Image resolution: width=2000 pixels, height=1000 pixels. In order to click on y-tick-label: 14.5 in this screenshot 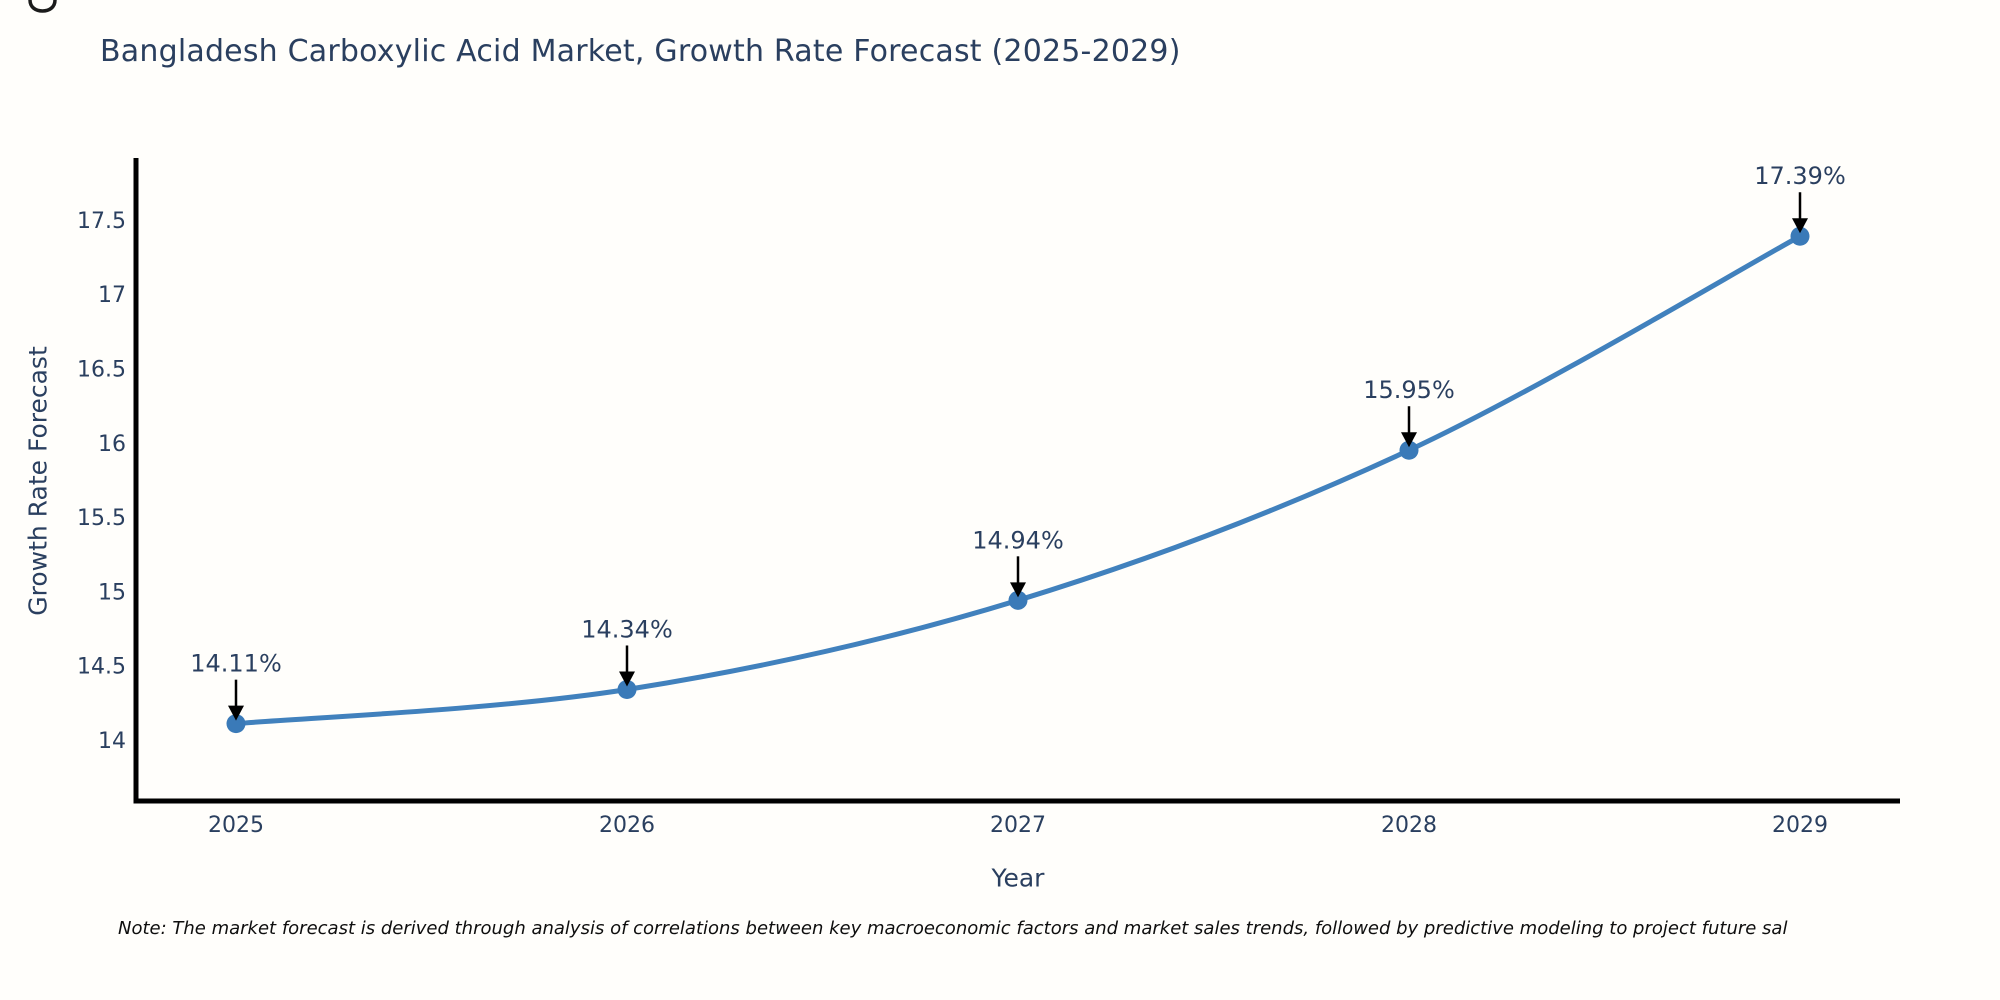, I will do `click(101, 667)`.